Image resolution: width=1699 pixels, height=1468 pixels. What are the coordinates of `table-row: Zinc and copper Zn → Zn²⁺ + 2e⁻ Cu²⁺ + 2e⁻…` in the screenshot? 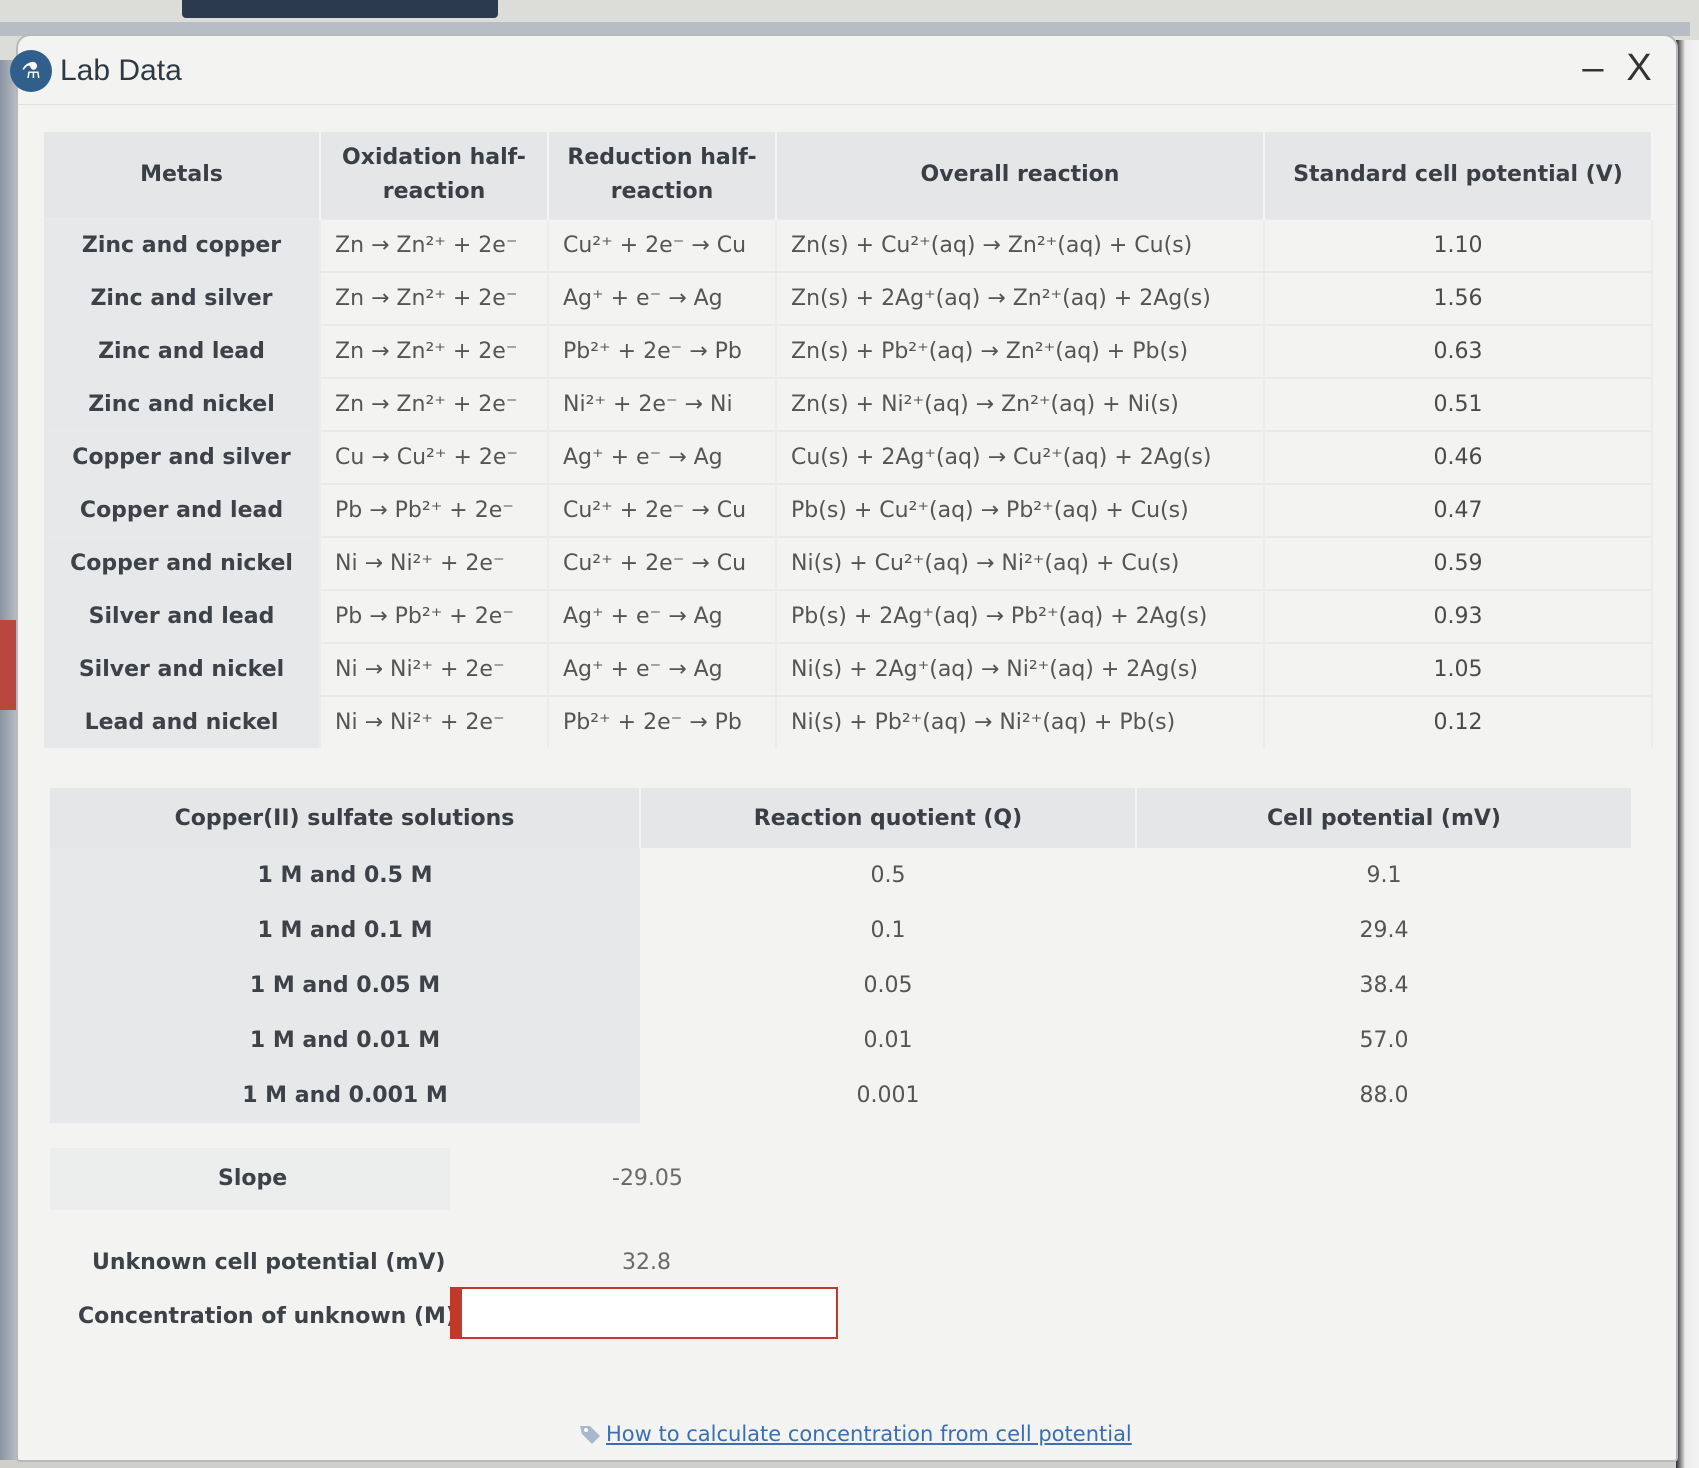 It's located at (848, 245).